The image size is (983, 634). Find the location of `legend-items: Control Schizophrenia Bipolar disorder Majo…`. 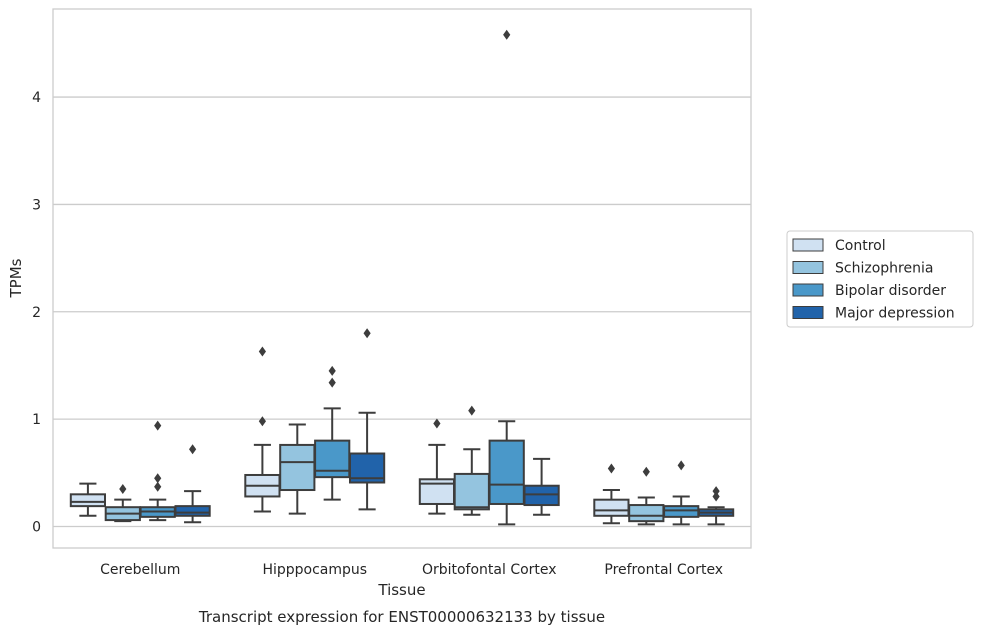

legend-items: Control Schizophrenia Bipolar disorder Majo… is located at coordinates (873, 280).